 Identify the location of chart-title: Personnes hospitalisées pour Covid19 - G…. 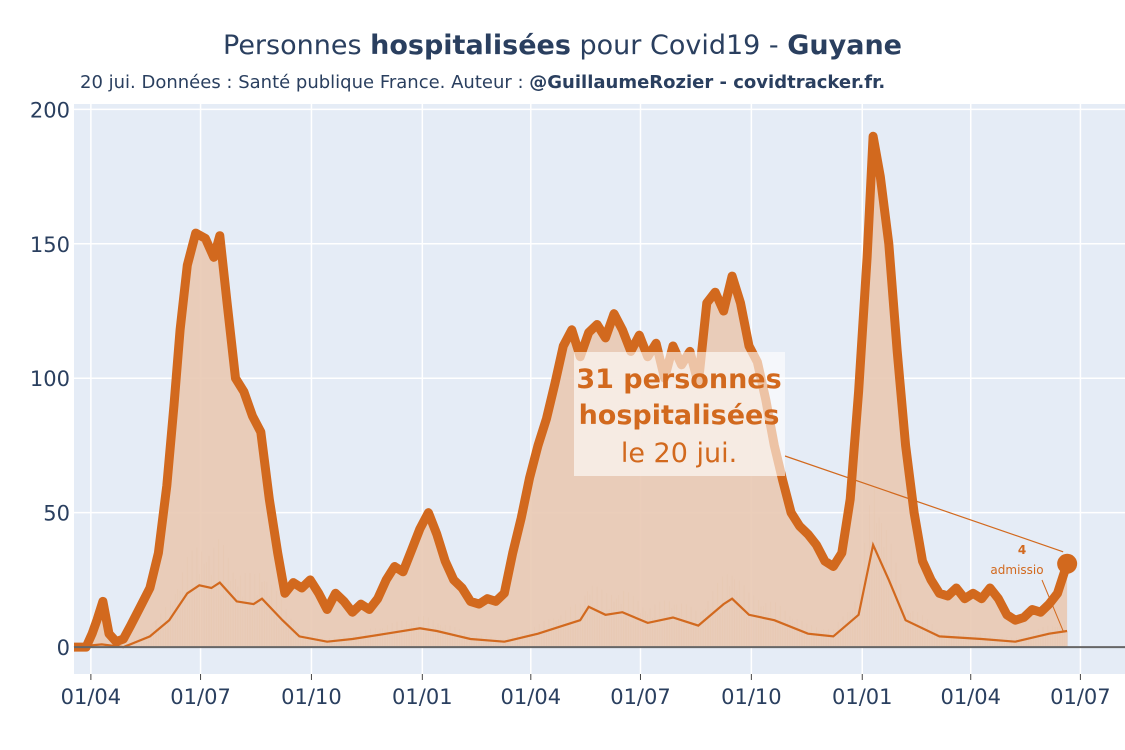
(562, 45).